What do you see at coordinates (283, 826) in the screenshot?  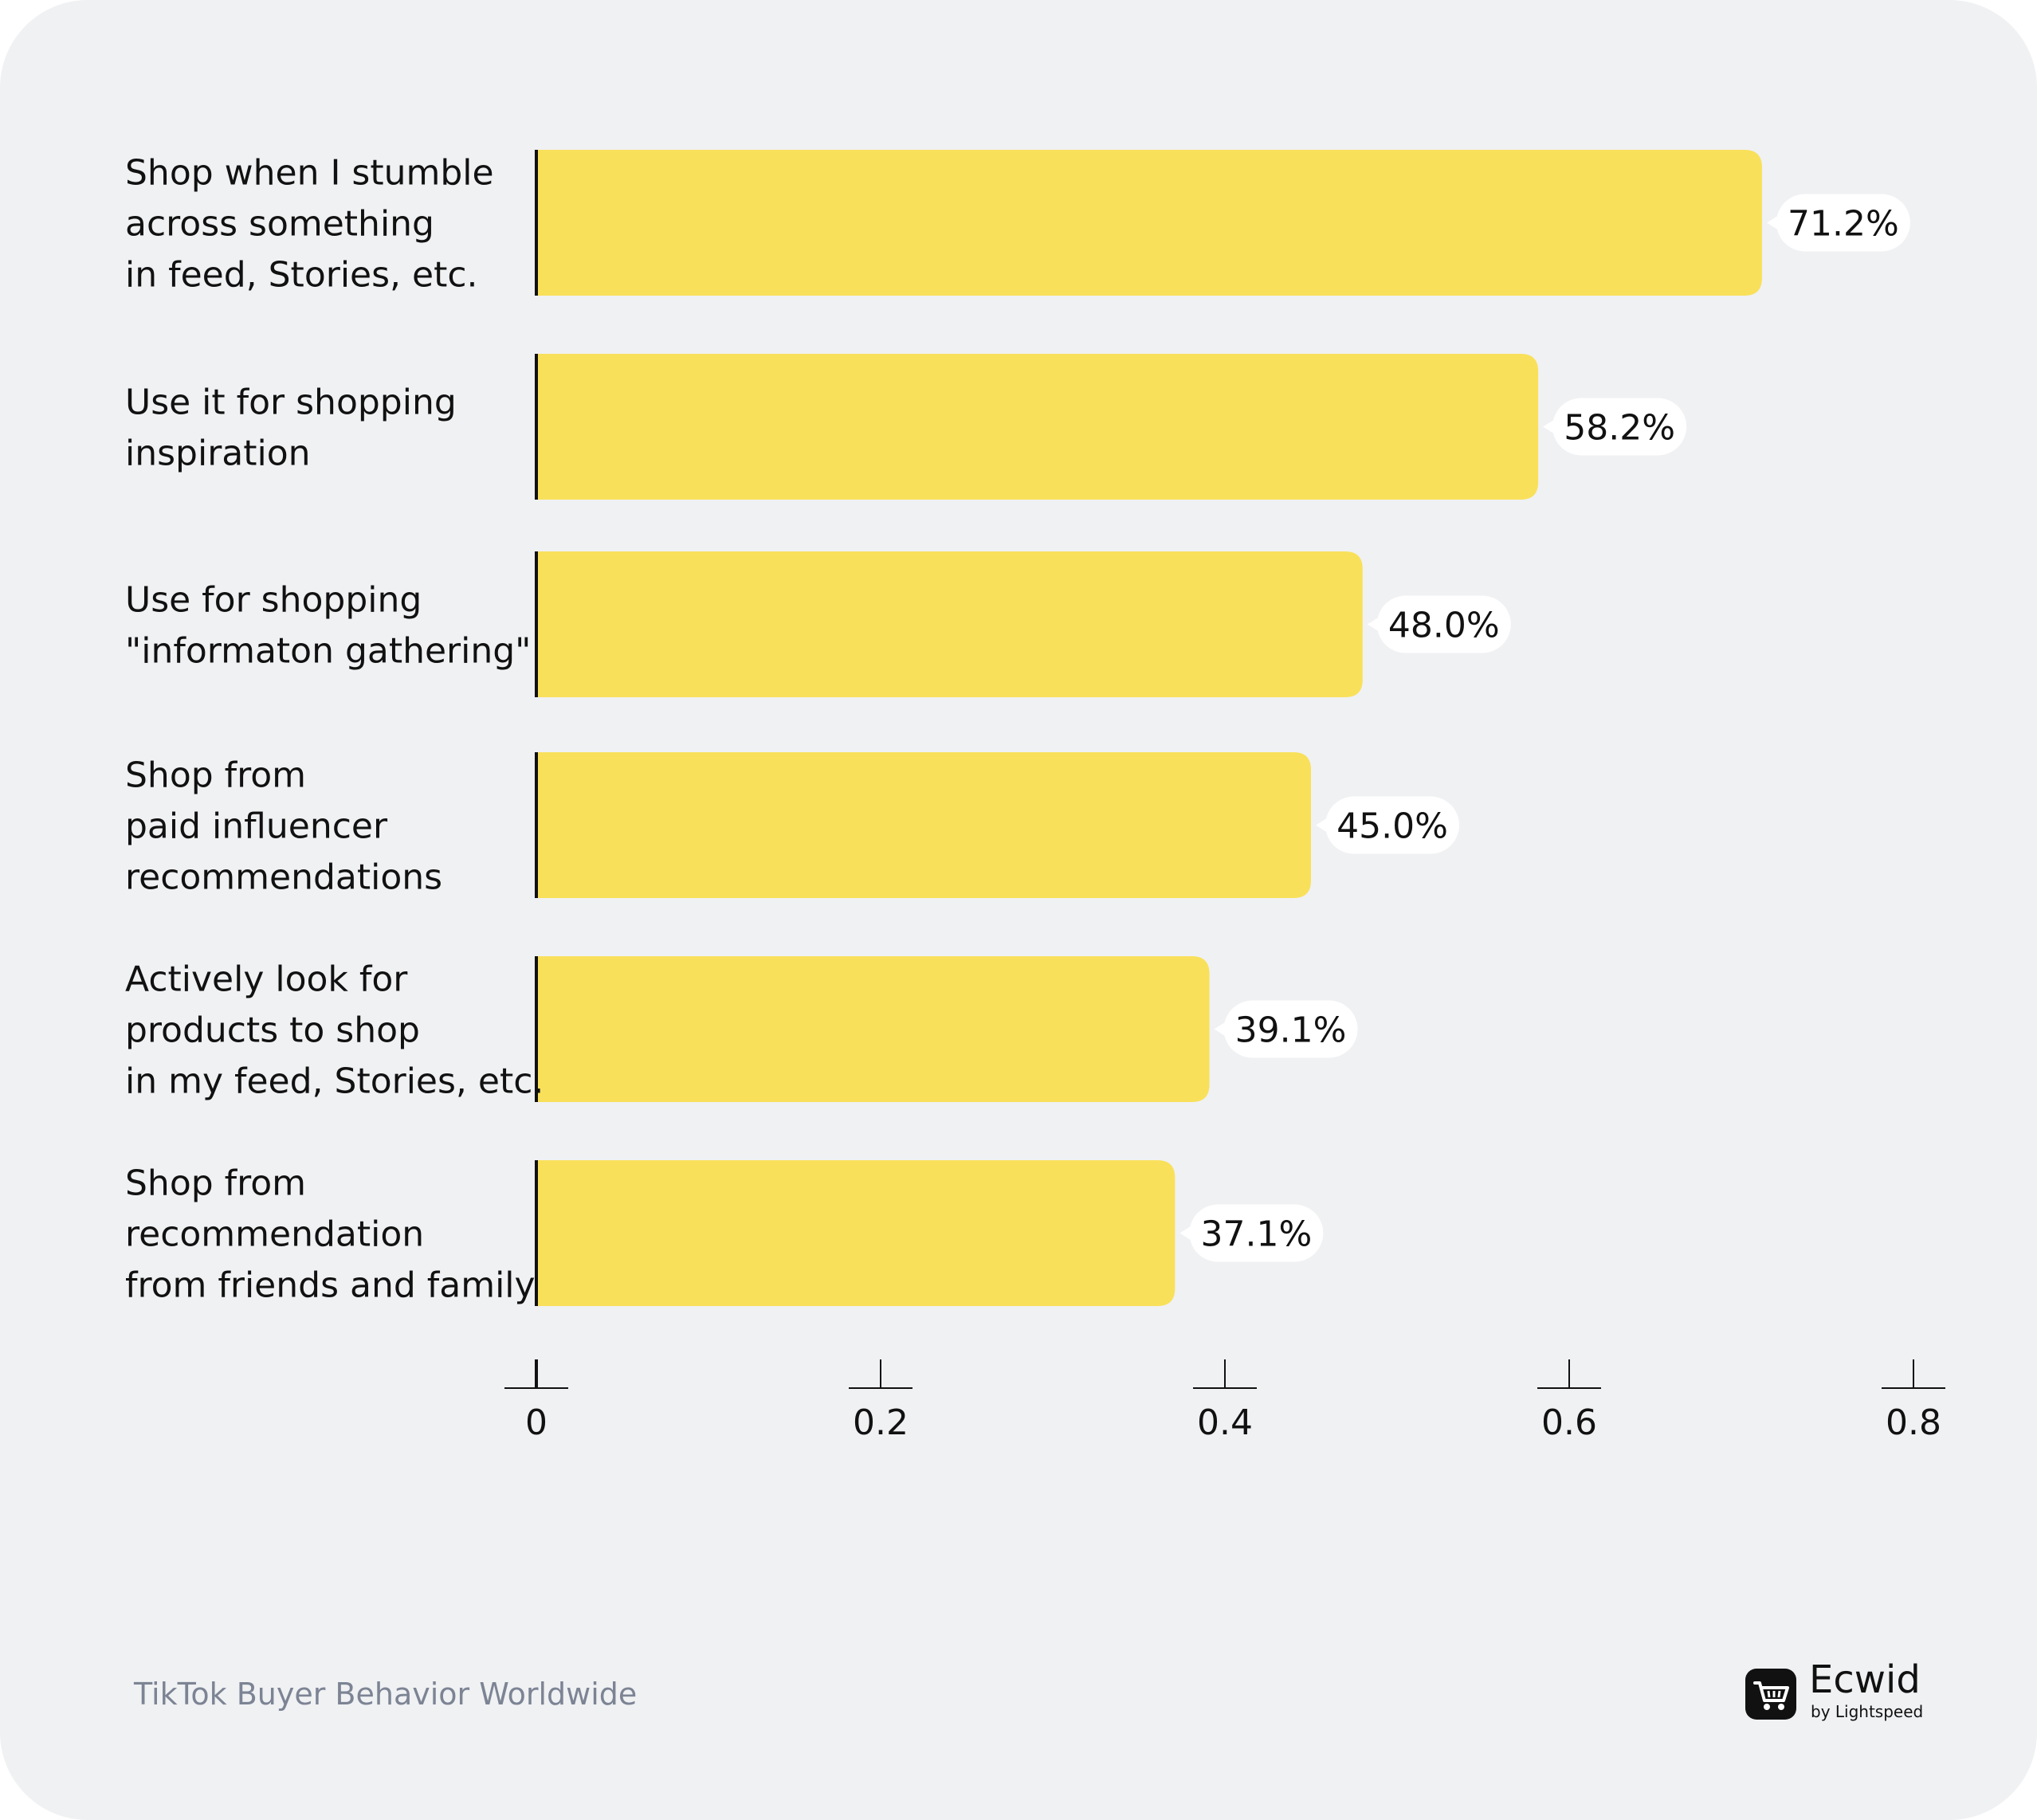 I see `category-label-4: Shop from paid influencer recommendations` at bounding box center [283, 826].